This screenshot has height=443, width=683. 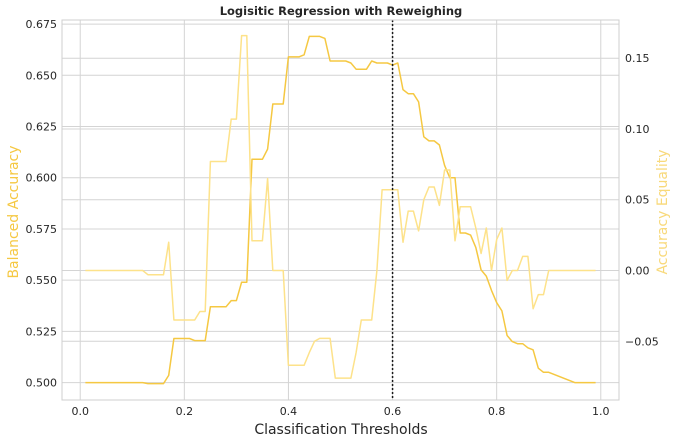 I want to click on x-tick-label: 0.4, so click(x=289, y=411).